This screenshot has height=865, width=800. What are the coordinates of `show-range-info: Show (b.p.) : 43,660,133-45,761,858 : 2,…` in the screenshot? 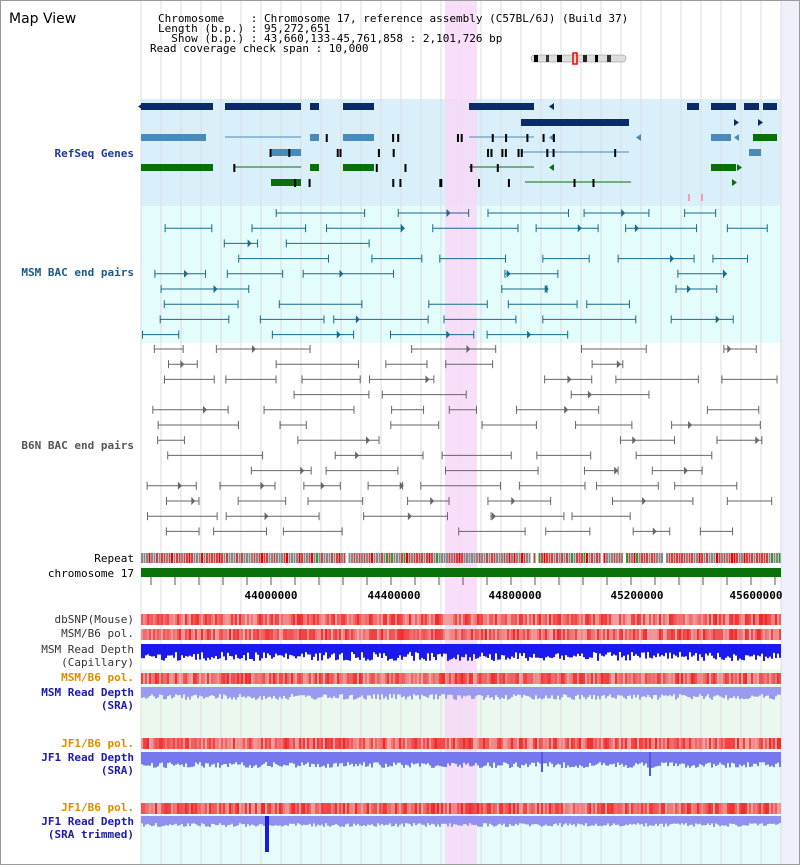 It's located at (330, 38).